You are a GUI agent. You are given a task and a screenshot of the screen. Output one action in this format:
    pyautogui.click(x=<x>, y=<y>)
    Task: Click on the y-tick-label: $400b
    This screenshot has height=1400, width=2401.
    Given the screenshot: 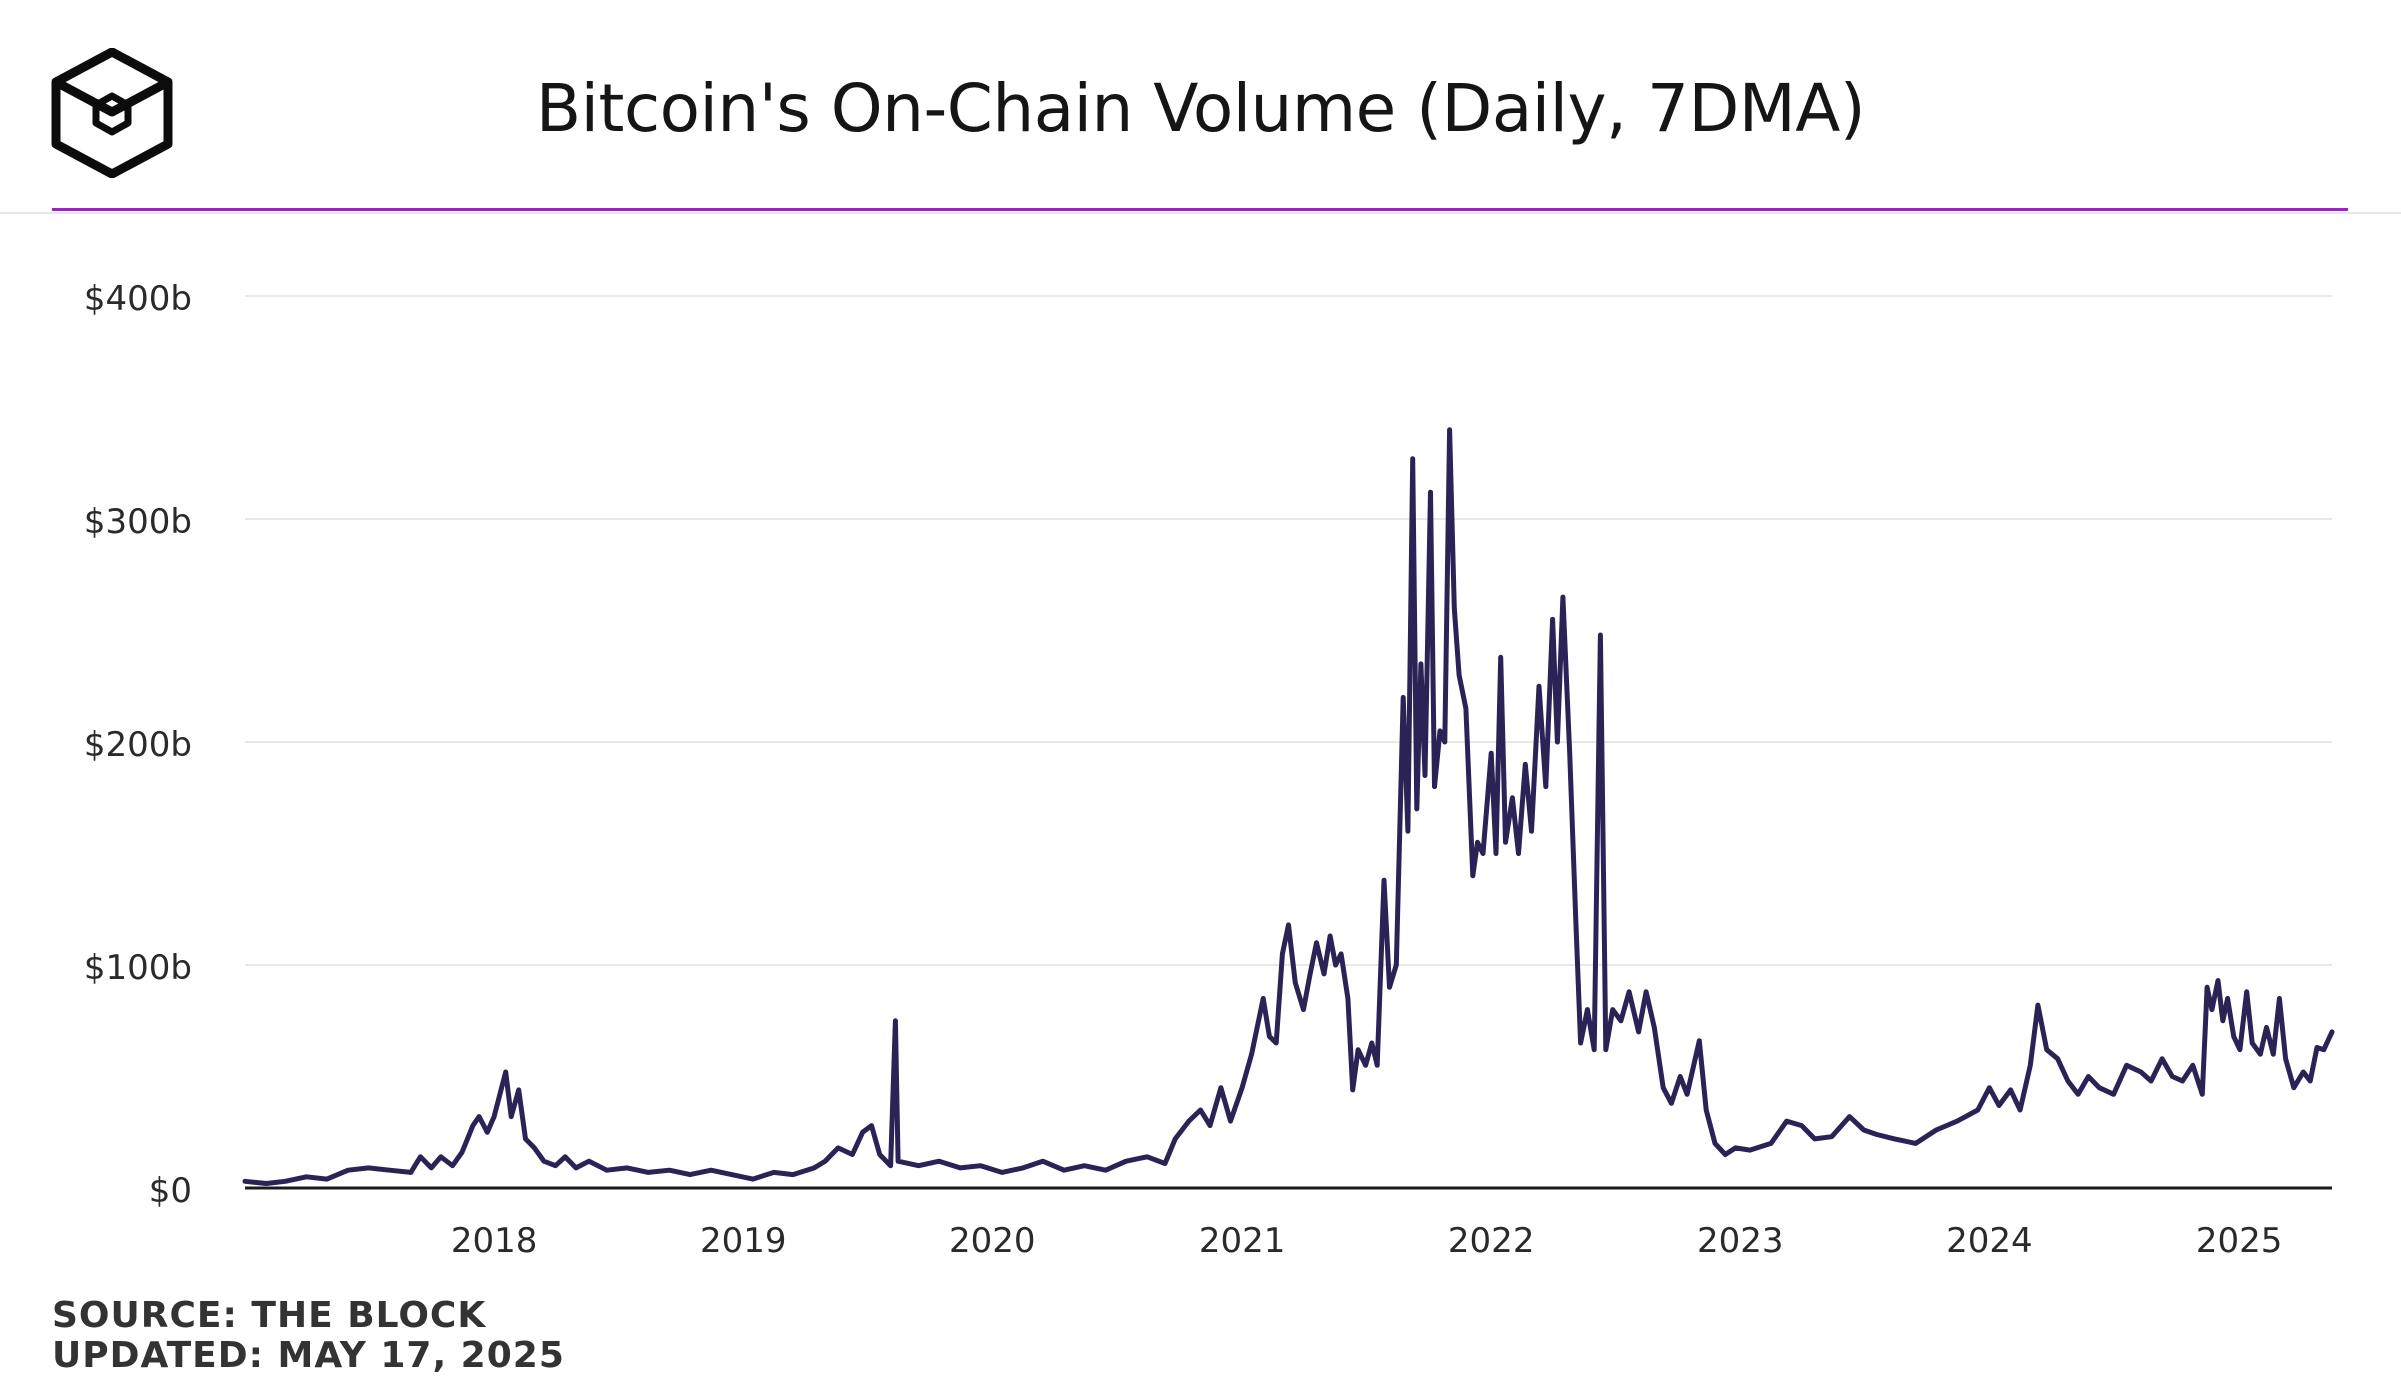 What is the action you would take?
    pyautogui.click(x=138, y=299)
    